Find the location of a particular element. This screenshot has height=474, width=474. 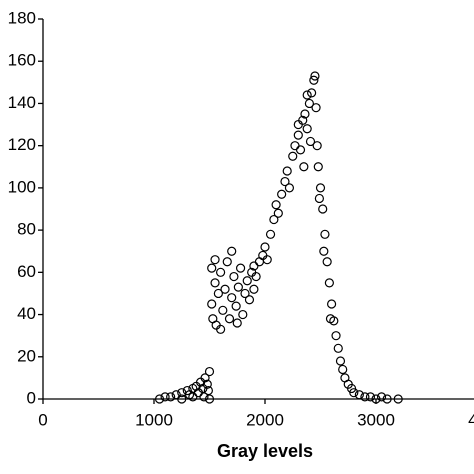

y-tick-label: 120 is located at coordinates (22, 144).